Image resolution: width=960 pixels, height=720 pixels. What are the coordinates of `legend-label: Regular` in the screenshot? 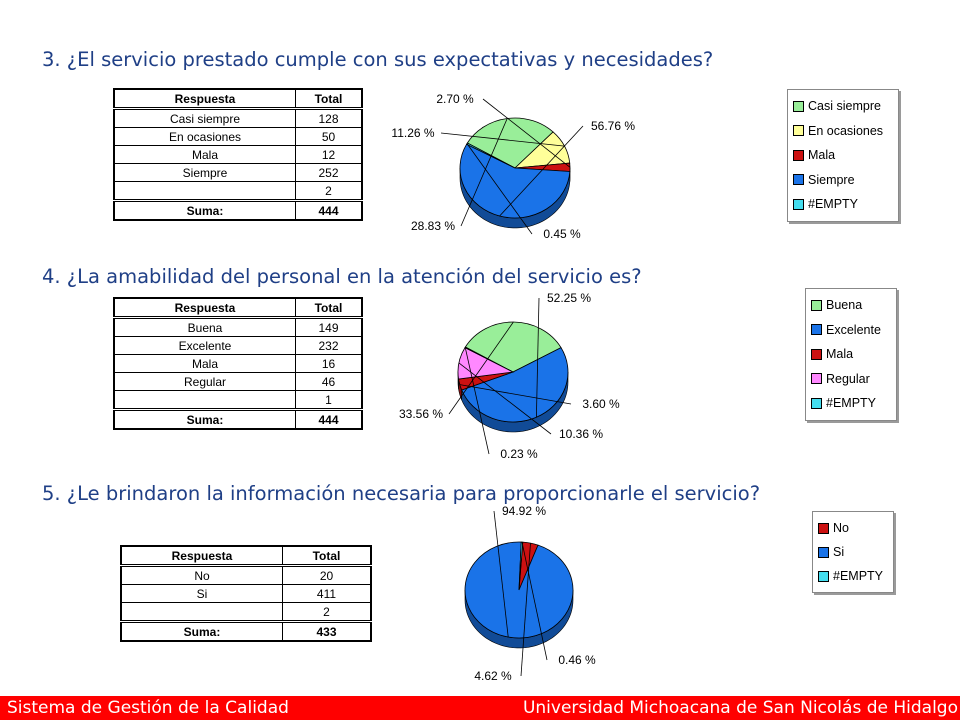 It's located at (848, 378).